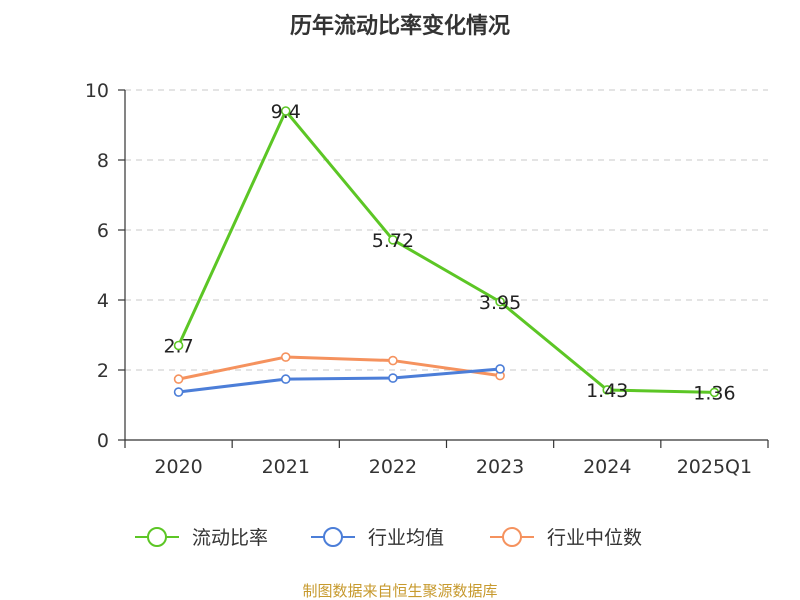 The width and height of the screenshot is (800, 600). What do you see at coordinates (406, 538) in the screenshot?
I see `legend-label: 行业均值` at bounding box center [406, 538].